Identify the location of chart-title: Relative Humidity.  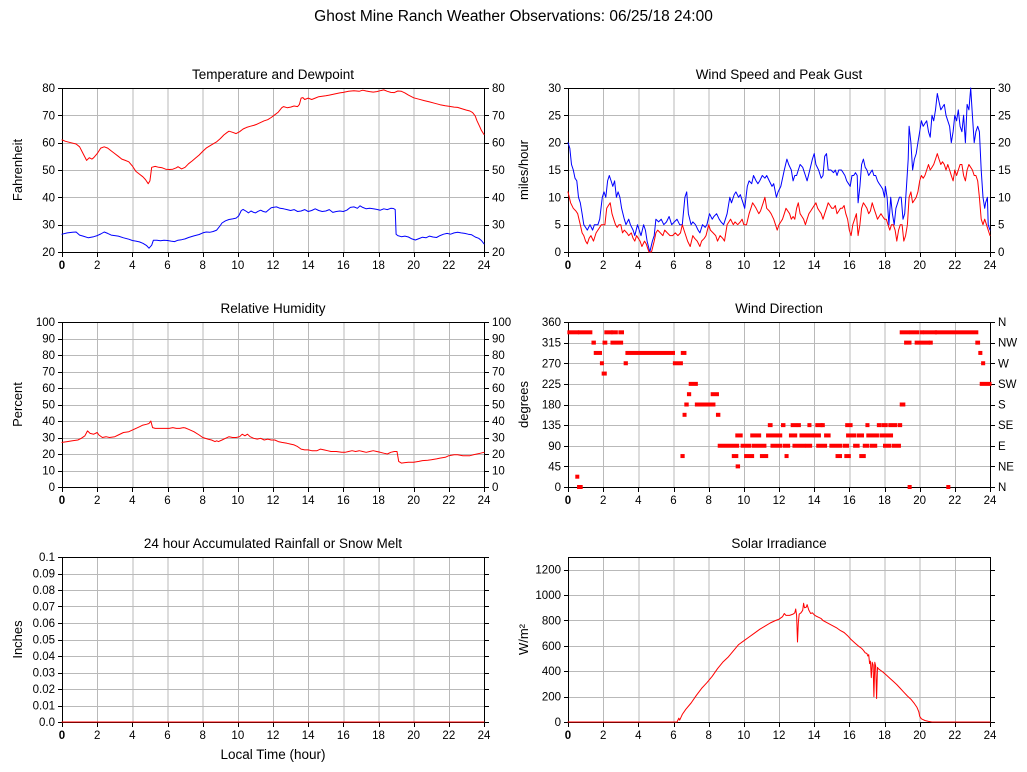
(272, 308).